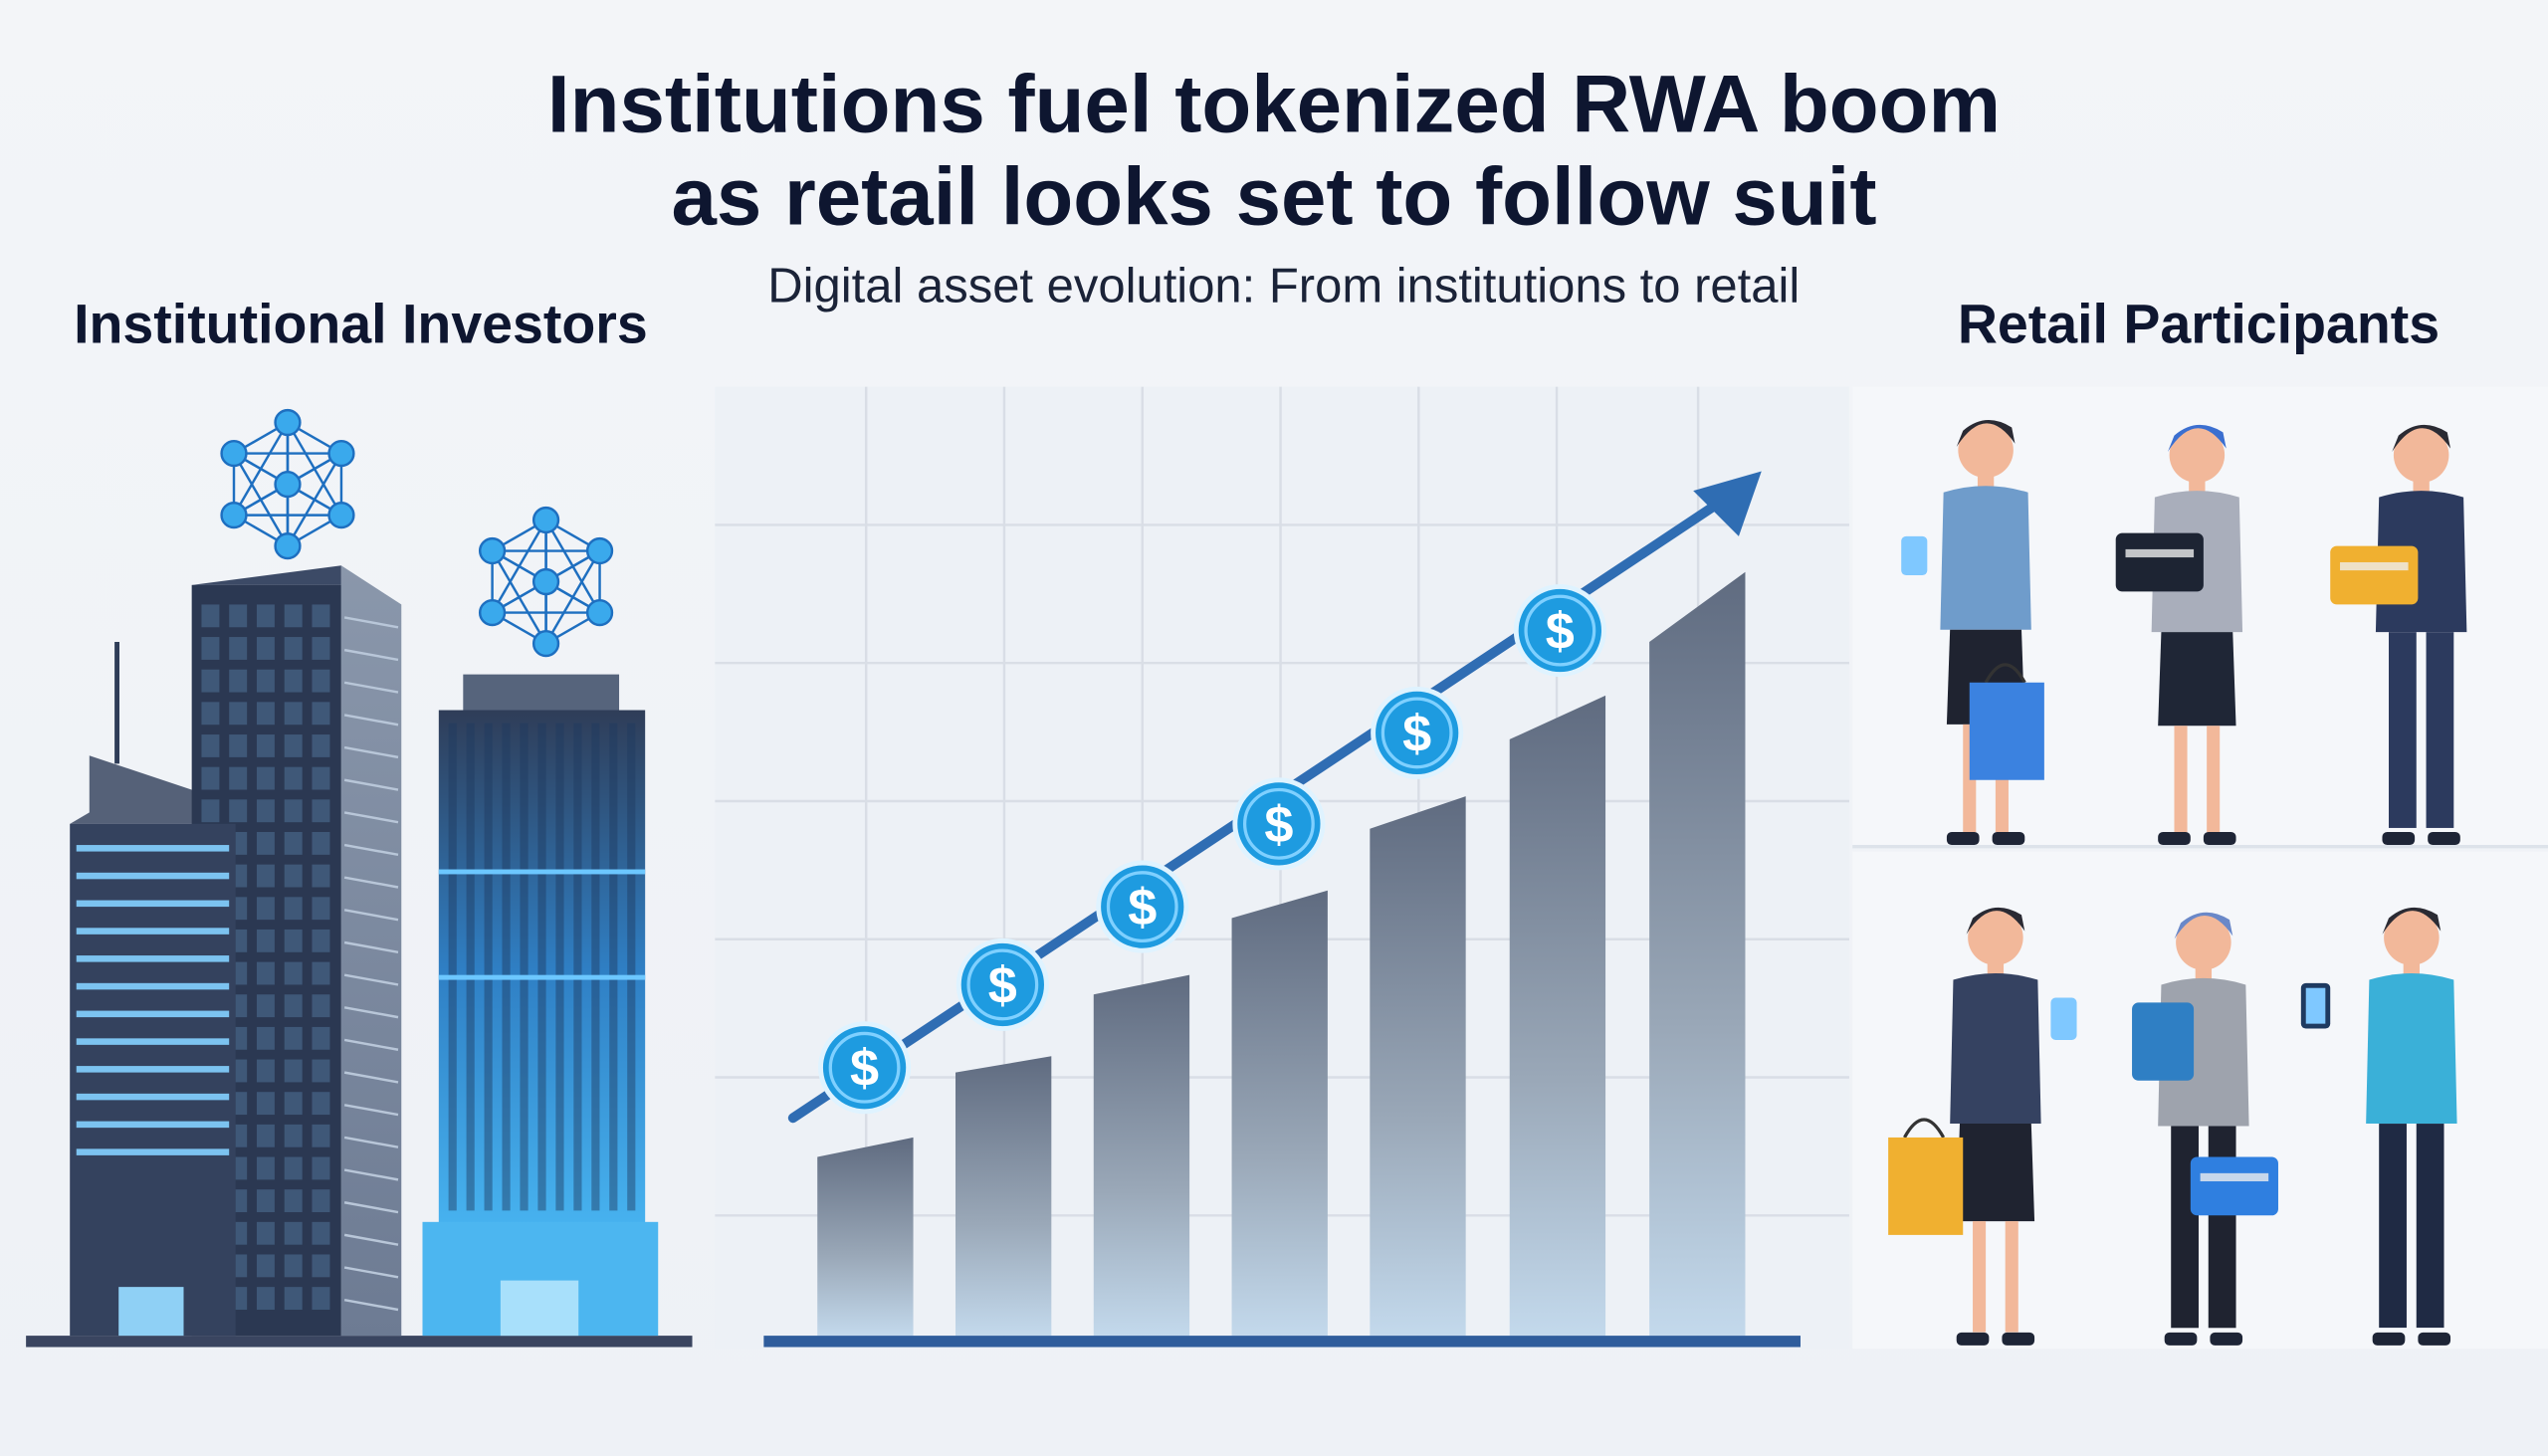 The height and width of the screenshot is (1456, 2548). I want to click on tablet-icon, so click(2163, 1041).